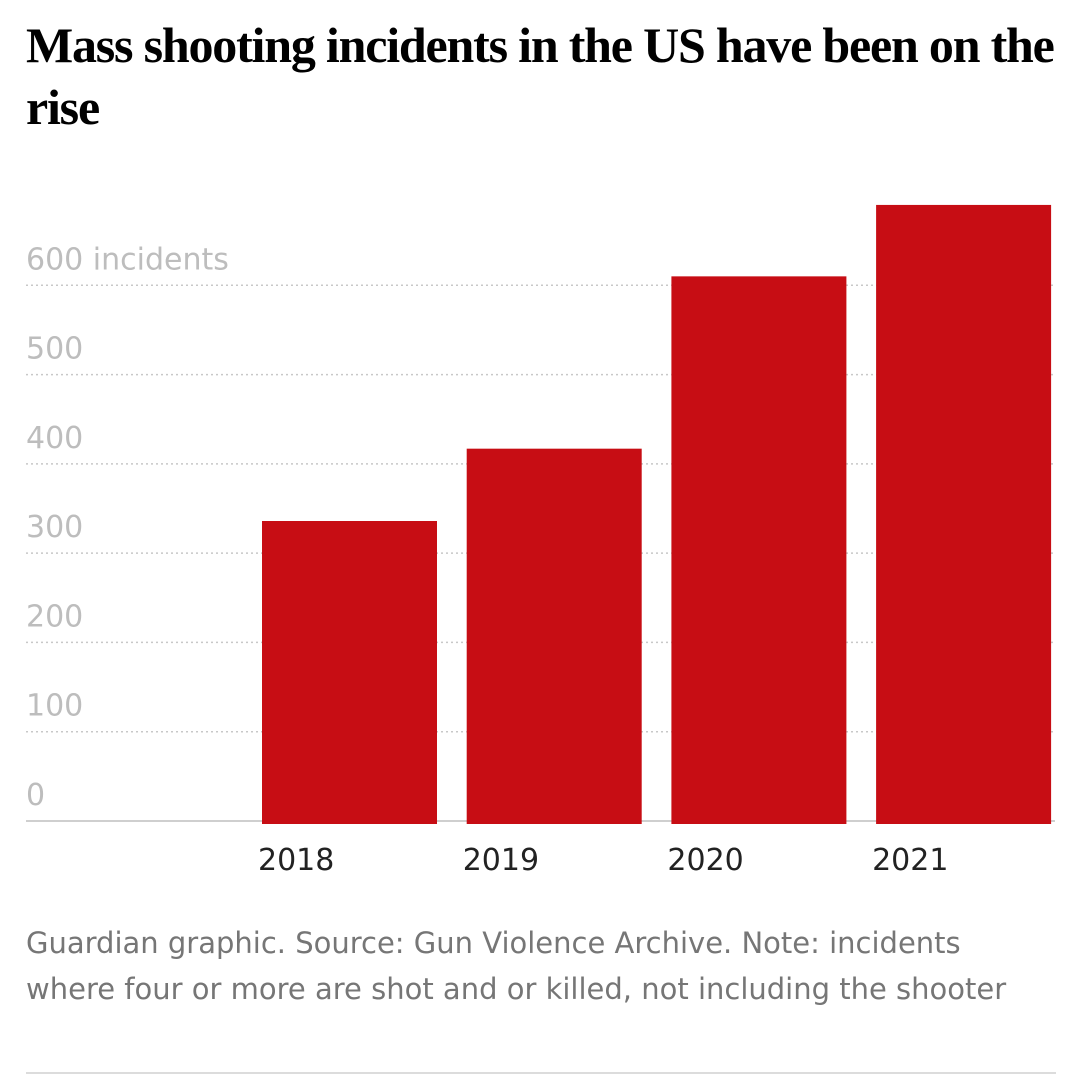 Image resolution: width=1080 pixels, height=1089 pixels. I want to click on x-tick-label: 2019, so click(501, 860).